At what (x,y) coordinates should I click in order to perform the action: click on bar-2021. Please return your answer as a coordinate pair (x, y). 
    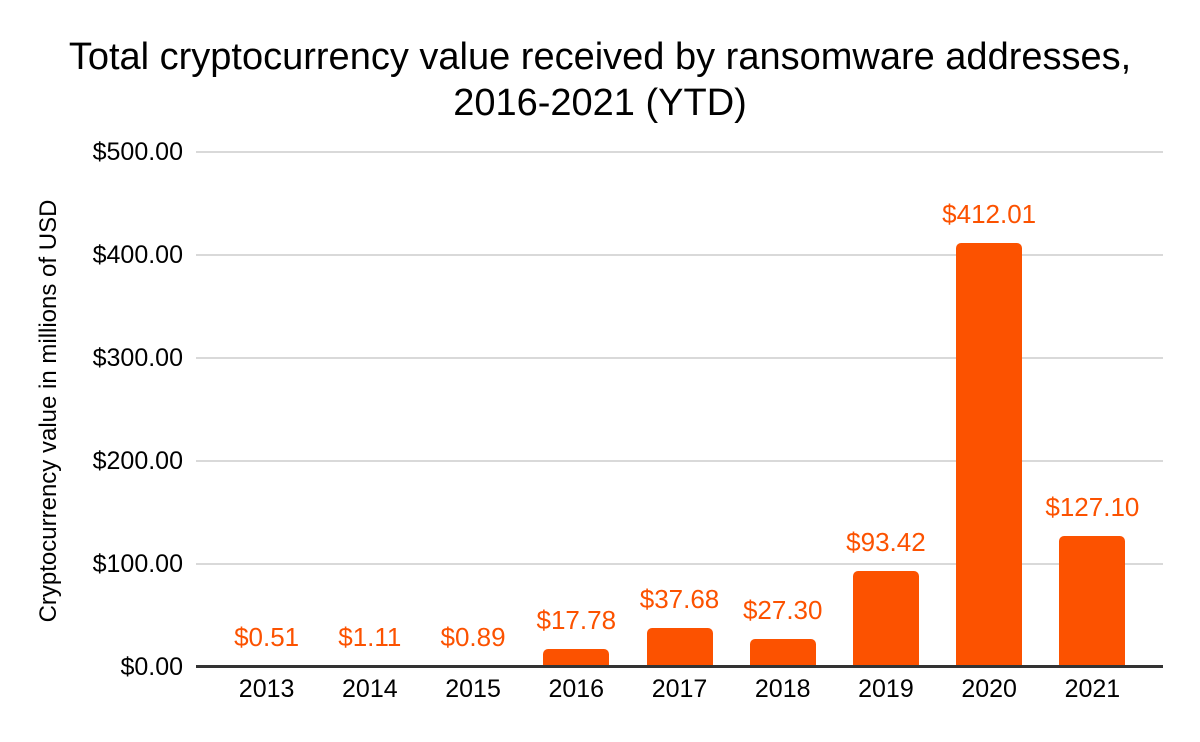
    Looking at the image, I should click on (1092, 601).